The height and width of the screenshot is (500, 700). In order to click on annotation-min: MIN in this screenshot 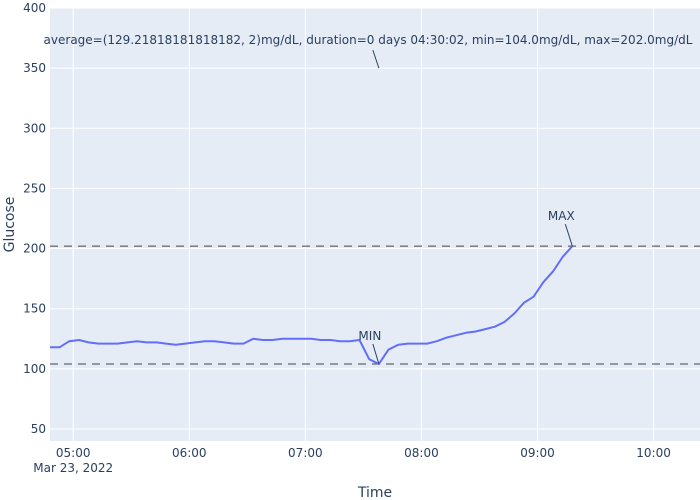, I will do `click(369, 336)`.